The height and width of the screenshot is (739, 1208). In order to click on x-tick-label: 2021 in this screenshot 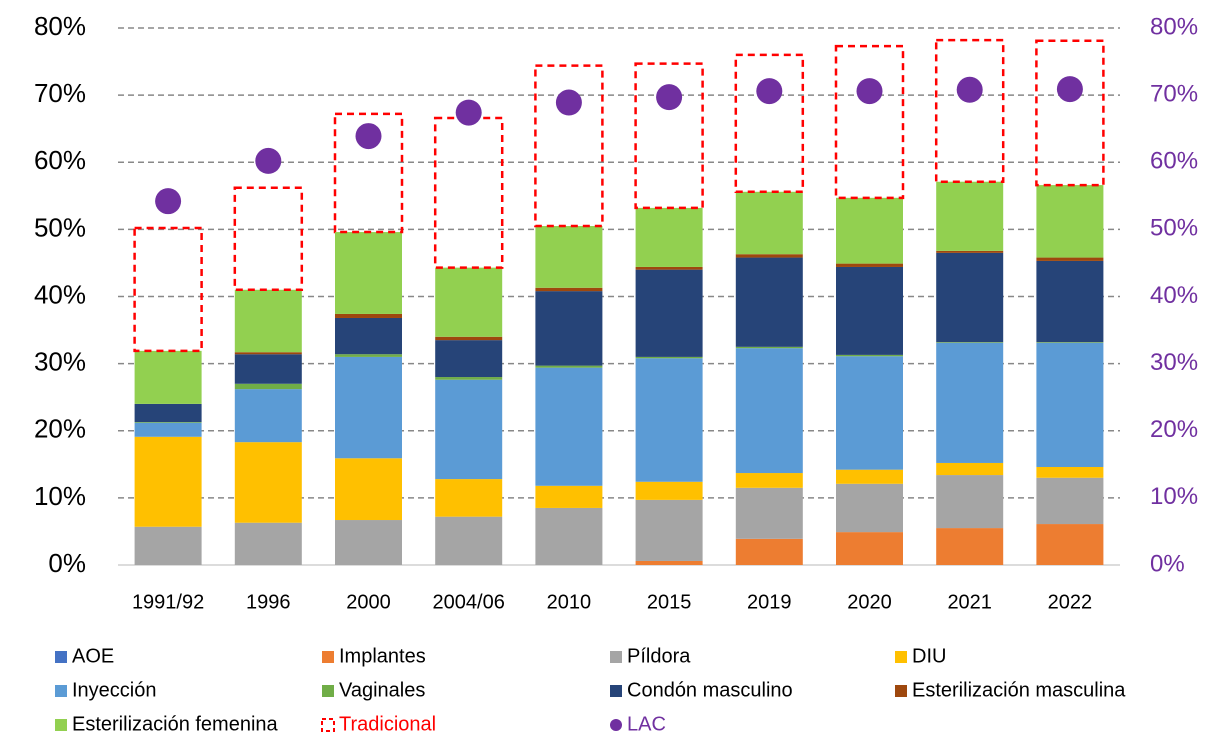, I will do `click(969, 602)`.